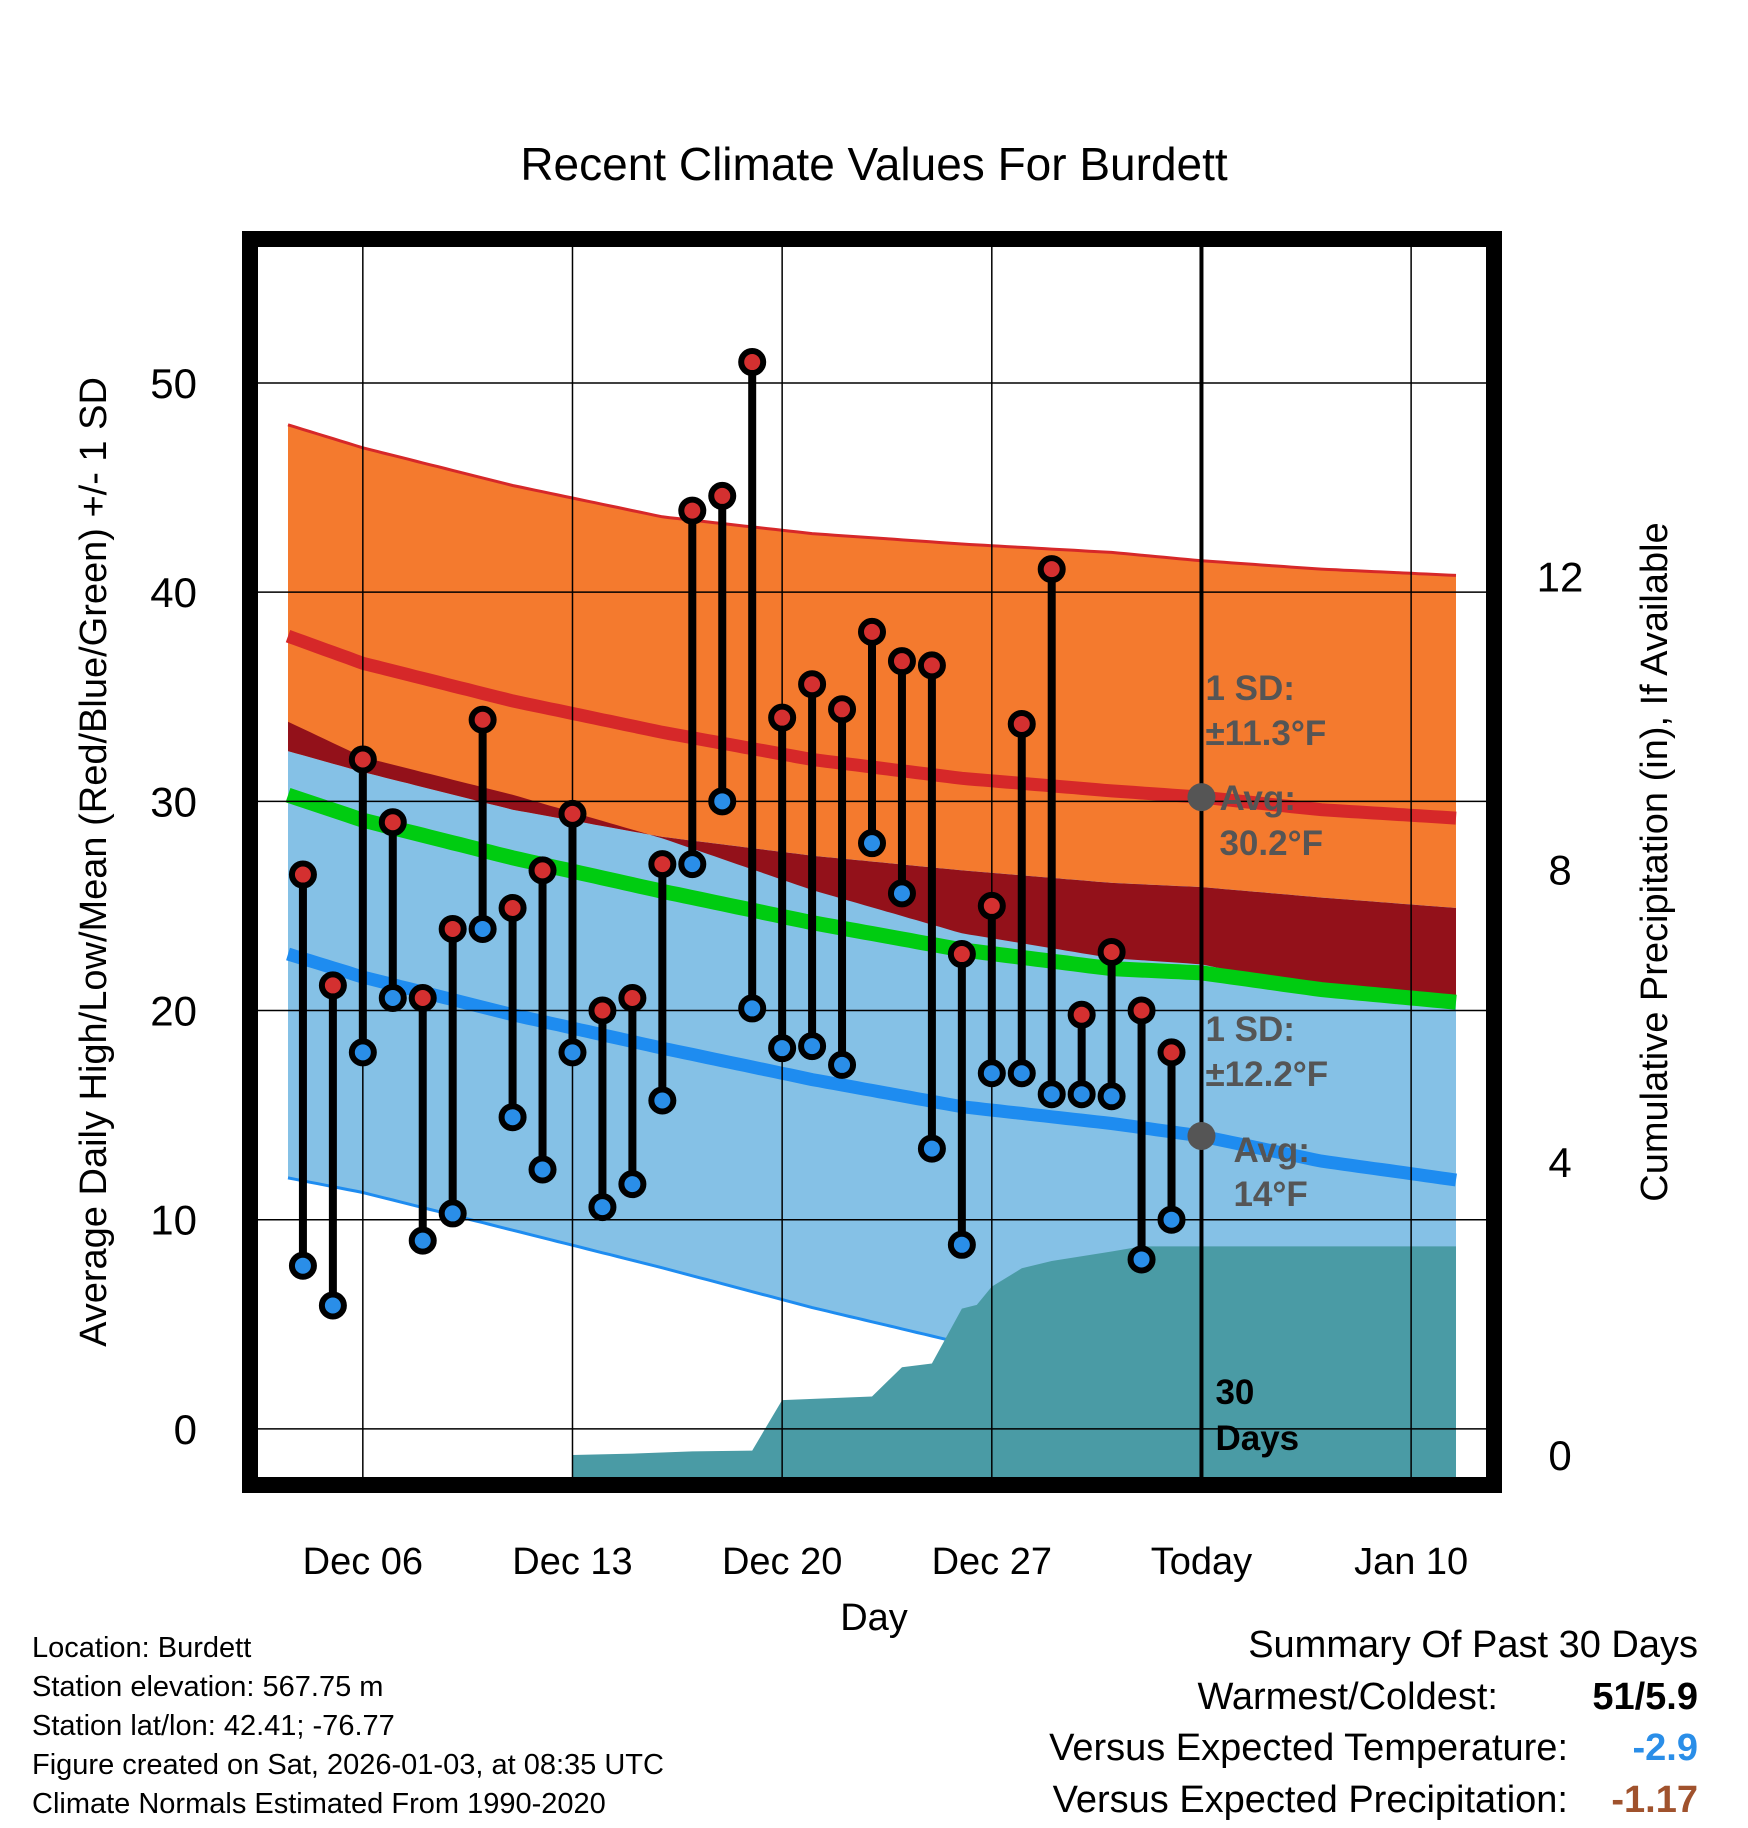 The width and height of the screenshot is (1748, 1828). What do you see at coordinates (874, 1618) in the screenshot?
I see `x-axis-label: Day` at bounding box center [874, 1618].